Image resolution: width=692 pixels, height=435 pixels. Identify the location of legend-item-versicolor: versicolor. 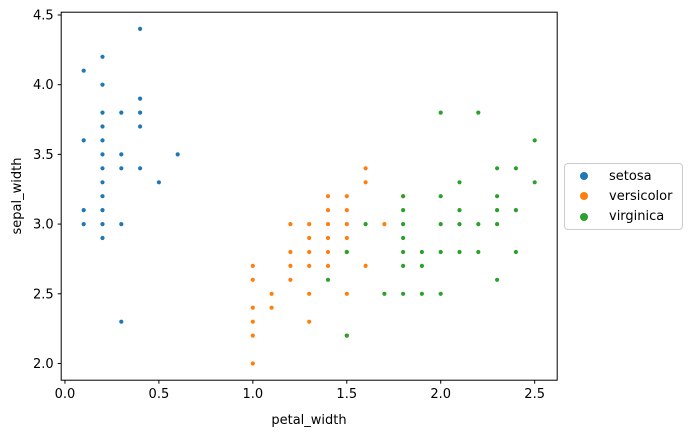
(623, 196).